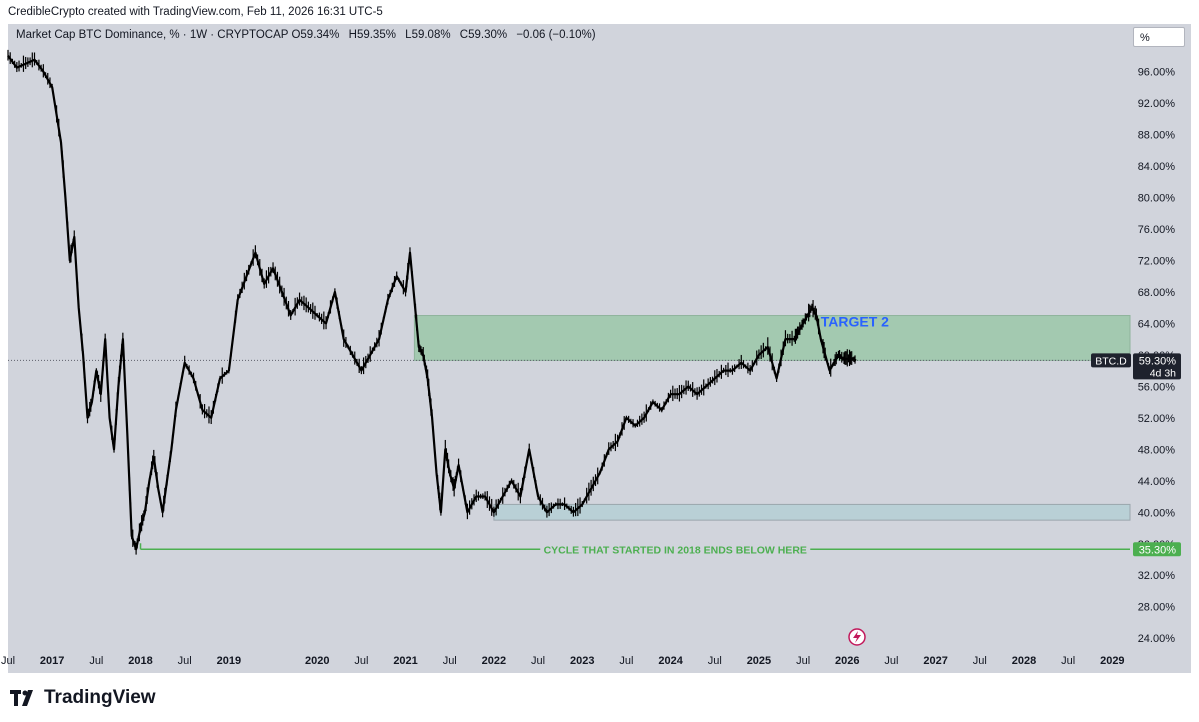  Describe the element at coordinates (21, 698) in the screenshot. I see `tradingview-logo-icon` at that location.